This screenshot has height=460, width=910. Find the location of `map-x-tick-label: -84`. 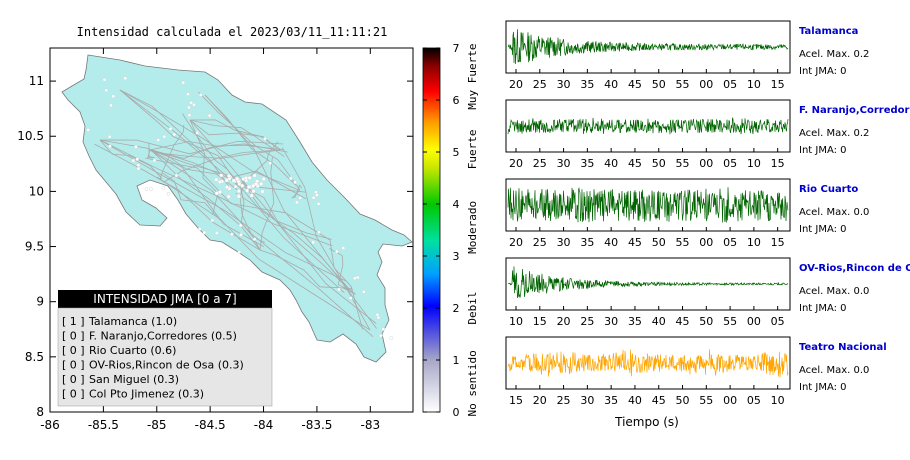

map-x-tick-label: -84 is located at coordinates (264, 425).